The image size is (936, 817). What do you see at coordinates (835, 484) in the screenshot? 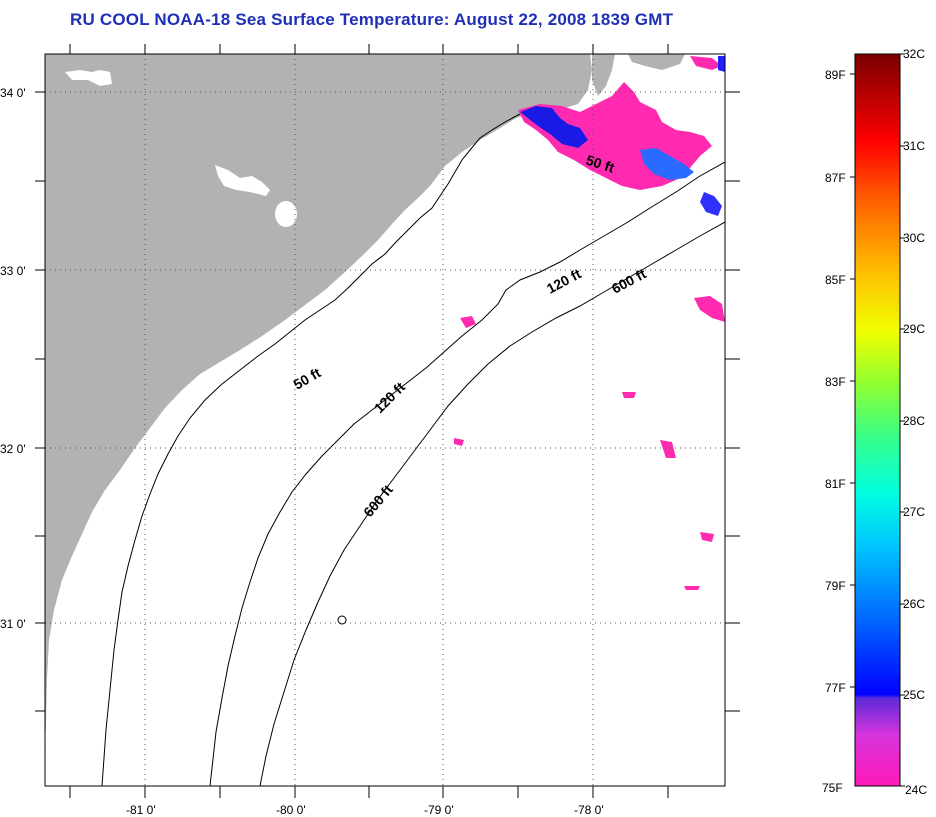
I see `colorbar-f-label: 81F` at bounding box center [835, 484].